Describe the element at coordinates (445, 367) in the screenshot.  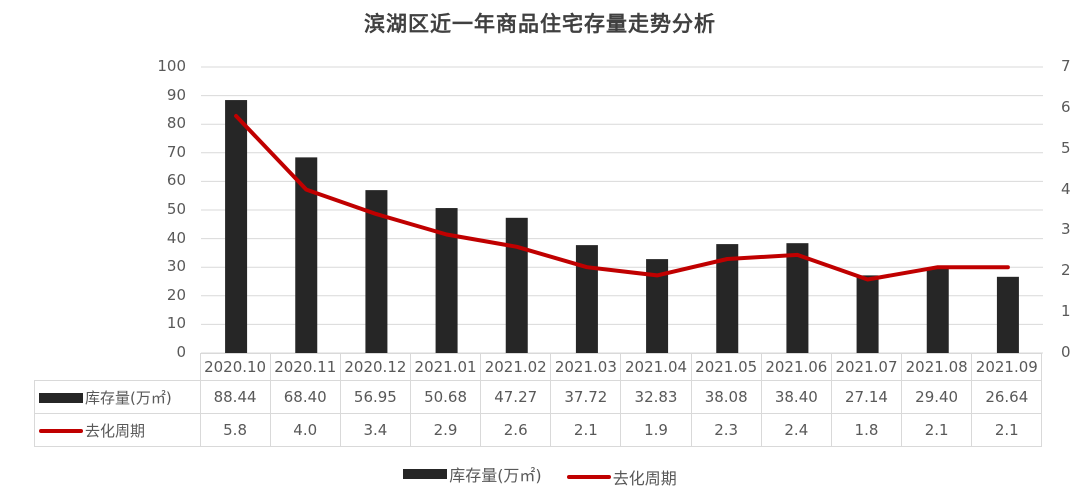
I see `category-label: 2021.01` at that location.